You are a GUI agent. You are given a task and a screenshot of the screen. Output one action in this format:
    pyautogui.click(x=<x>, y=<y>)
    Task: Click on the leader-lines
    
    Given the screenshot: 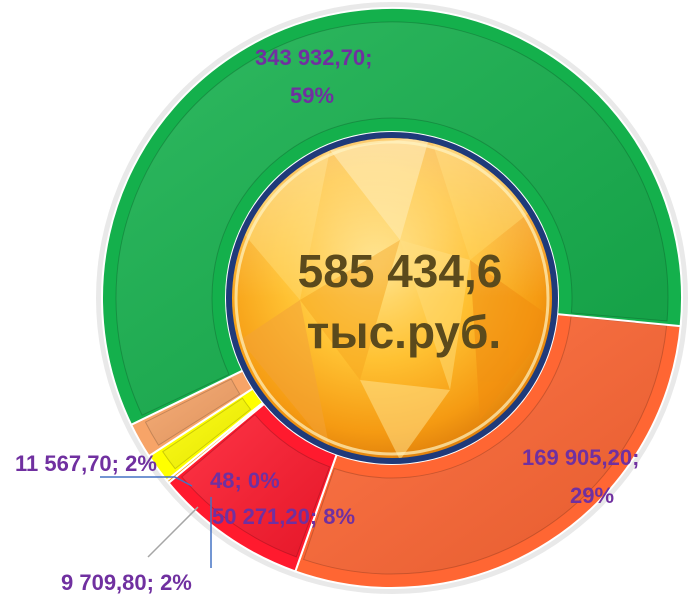 What is the action you would take?
    pyautogui.click(x=156, y=522)
    